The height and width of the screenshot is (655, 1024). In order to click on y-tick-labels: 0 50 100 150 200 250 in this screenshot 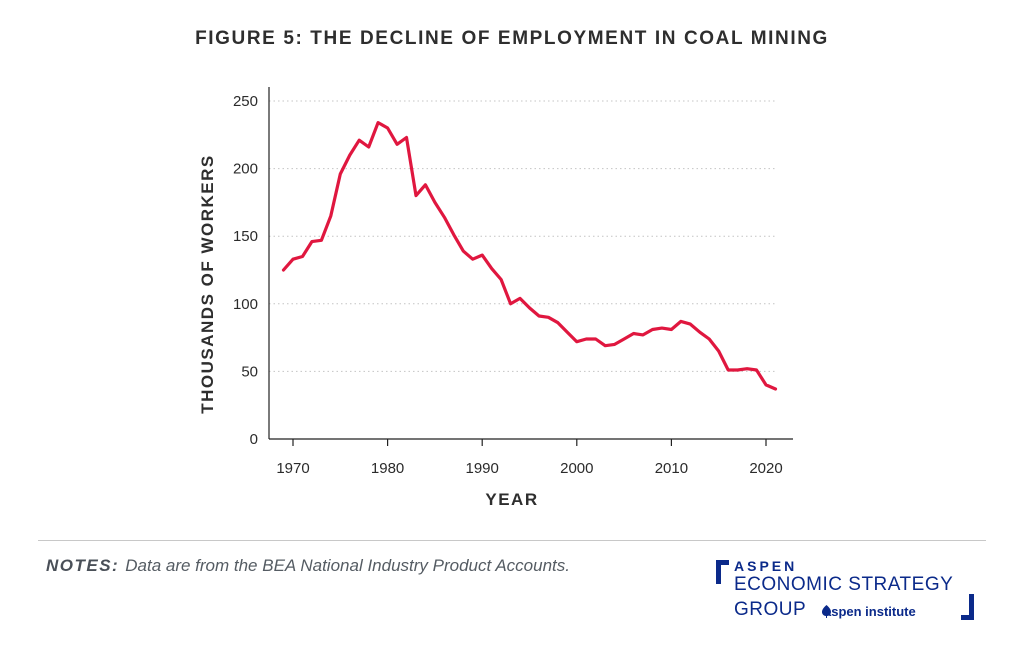, I will do `click(245, 270)`.